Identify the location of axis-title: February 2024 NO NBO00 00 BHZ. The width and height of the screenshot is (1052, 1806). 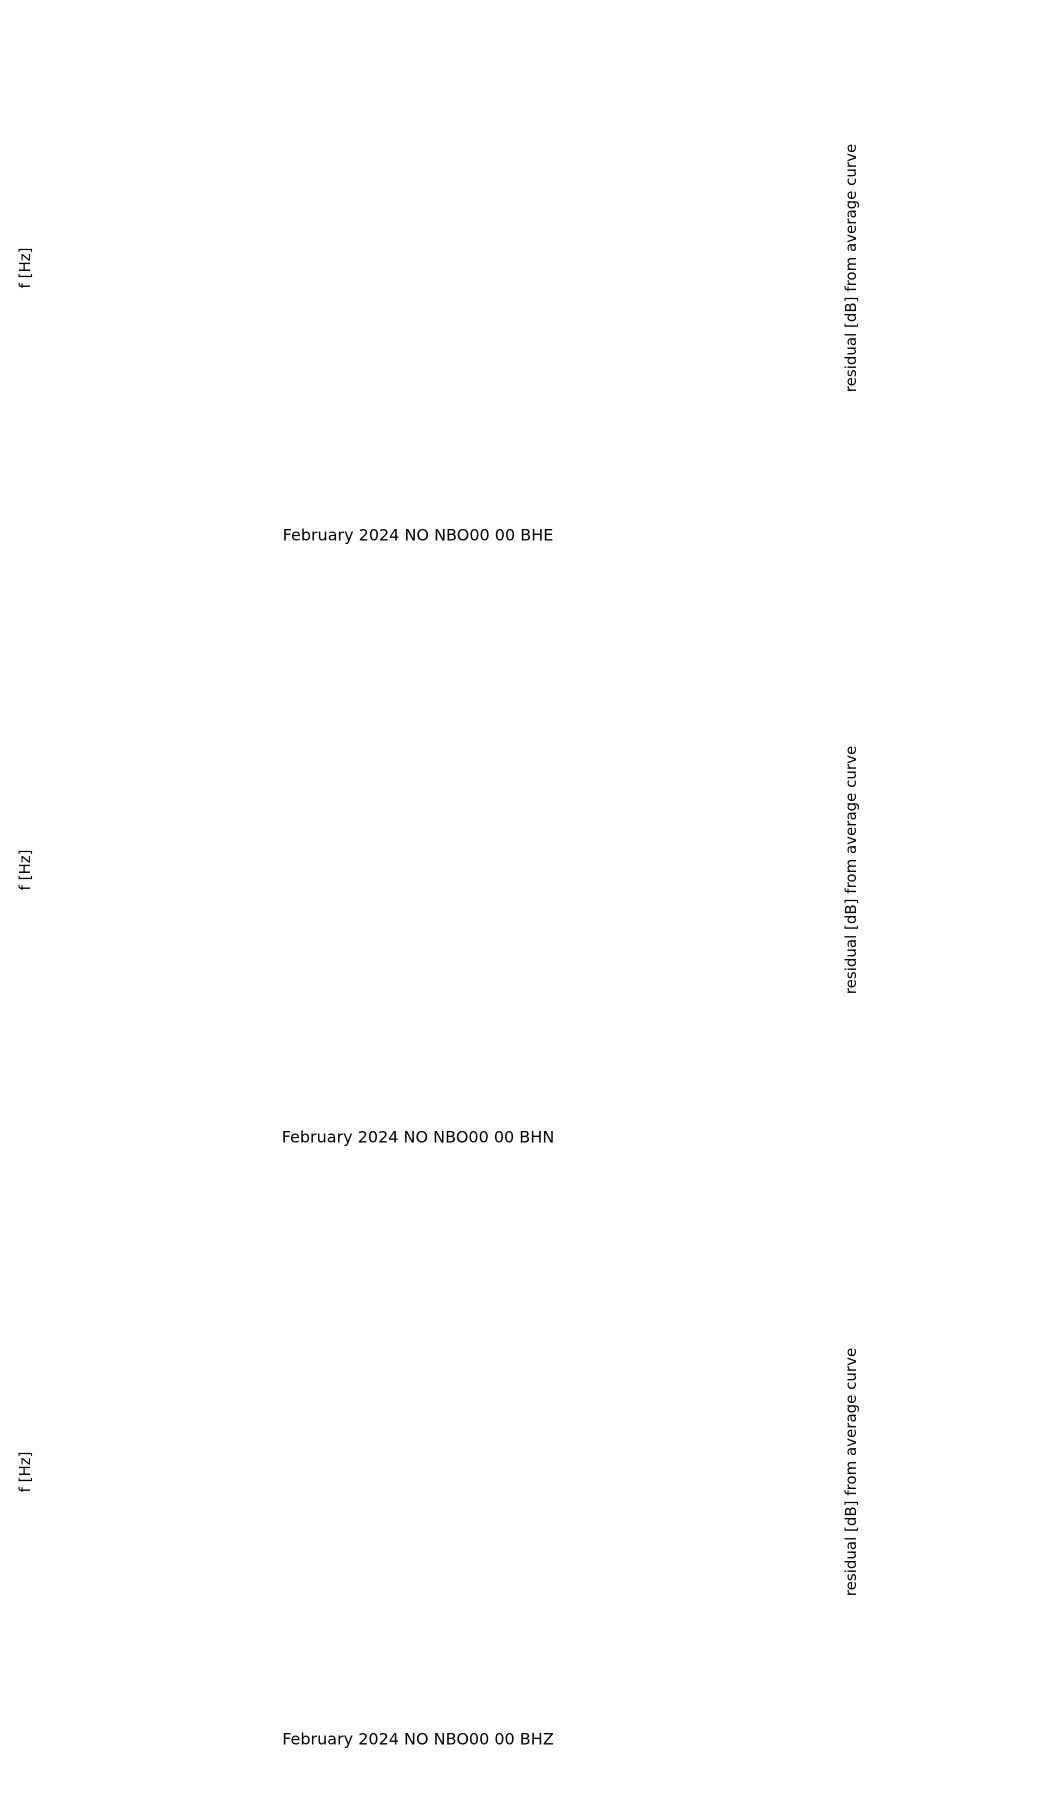
(418, 1739).